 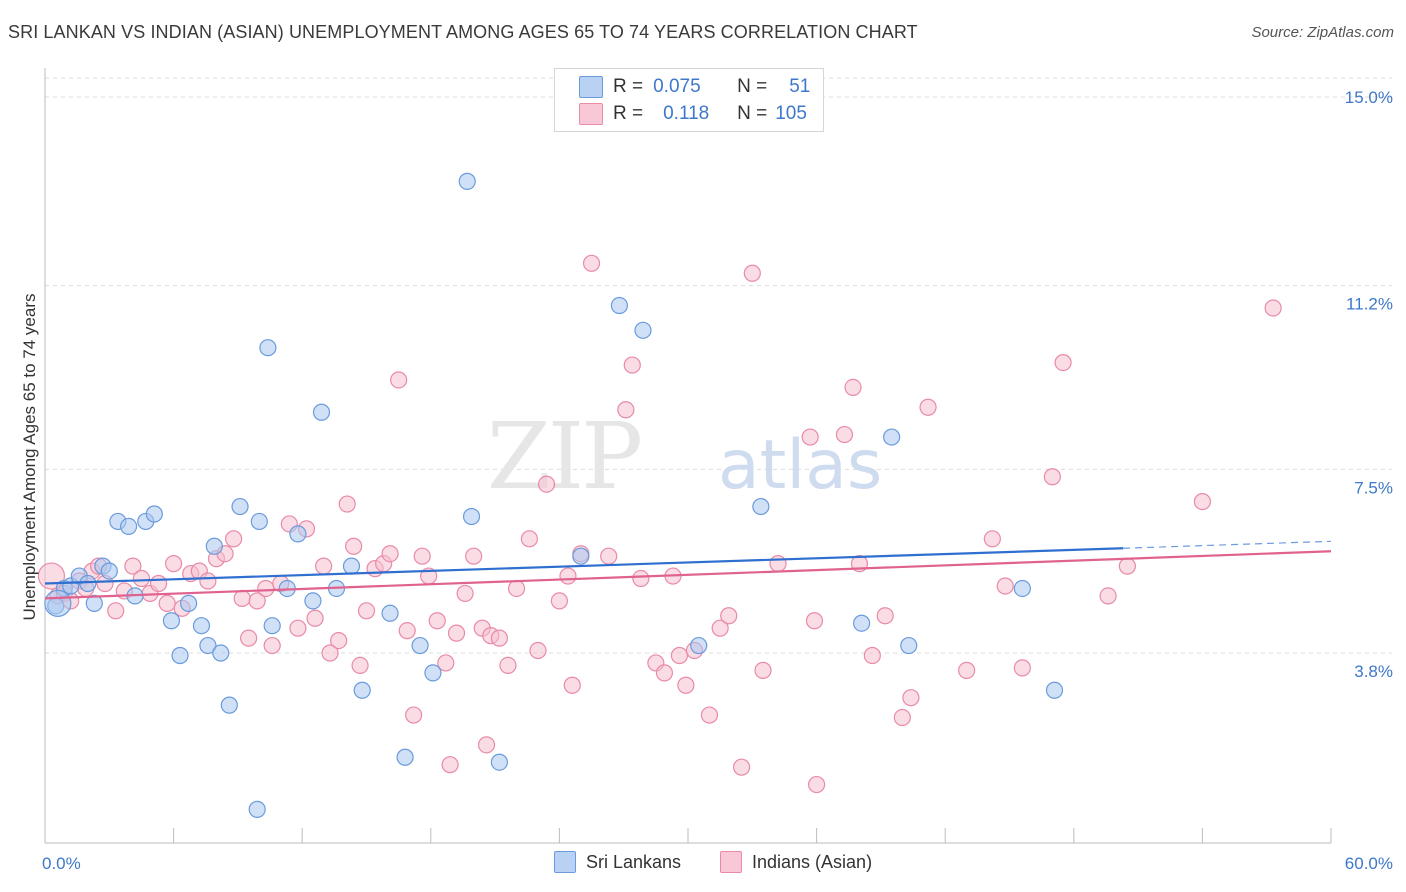 What do you see at coordinates (563, 456) in the screenshot?
I see `watermark-zip: ZIP` at bounding box center [563, 456].